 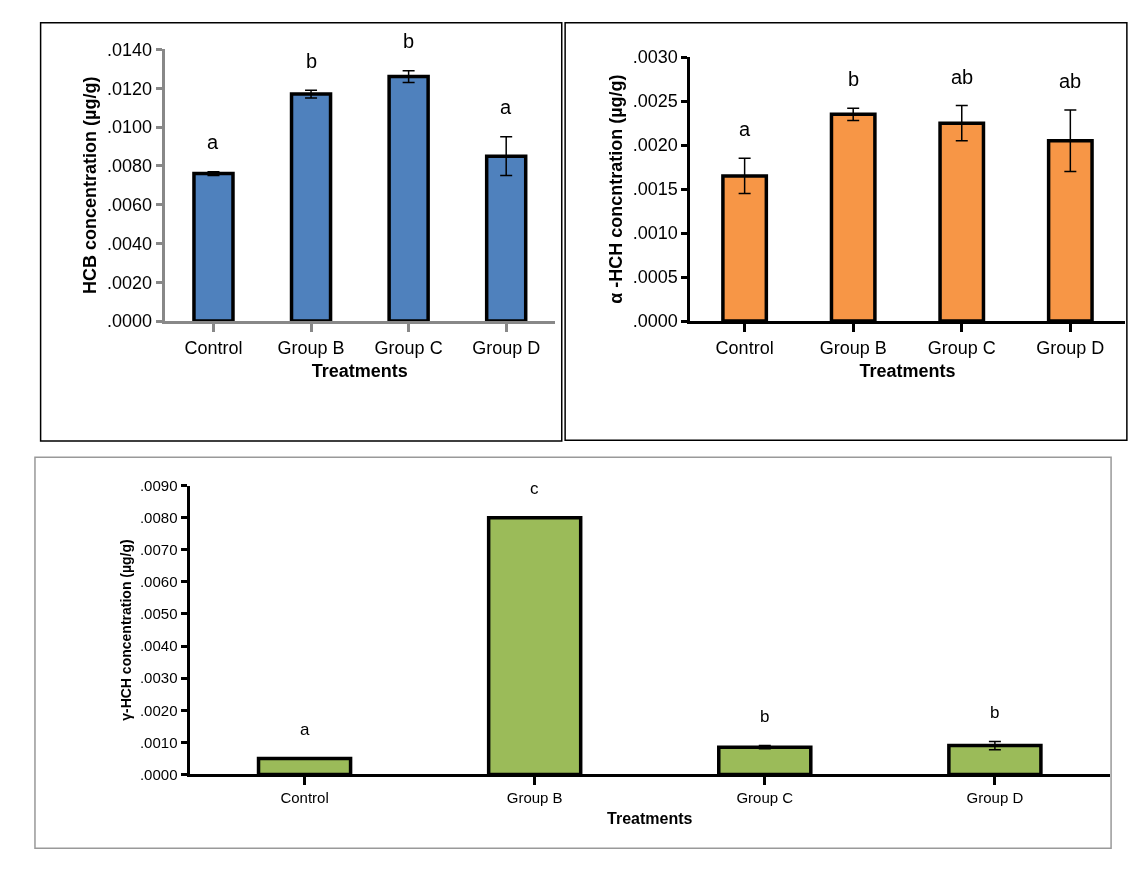 What do you see at coordinates (158, 485) in the screenshot?
I see `y-tick-label: .0090` at bounding box center [158, 485].